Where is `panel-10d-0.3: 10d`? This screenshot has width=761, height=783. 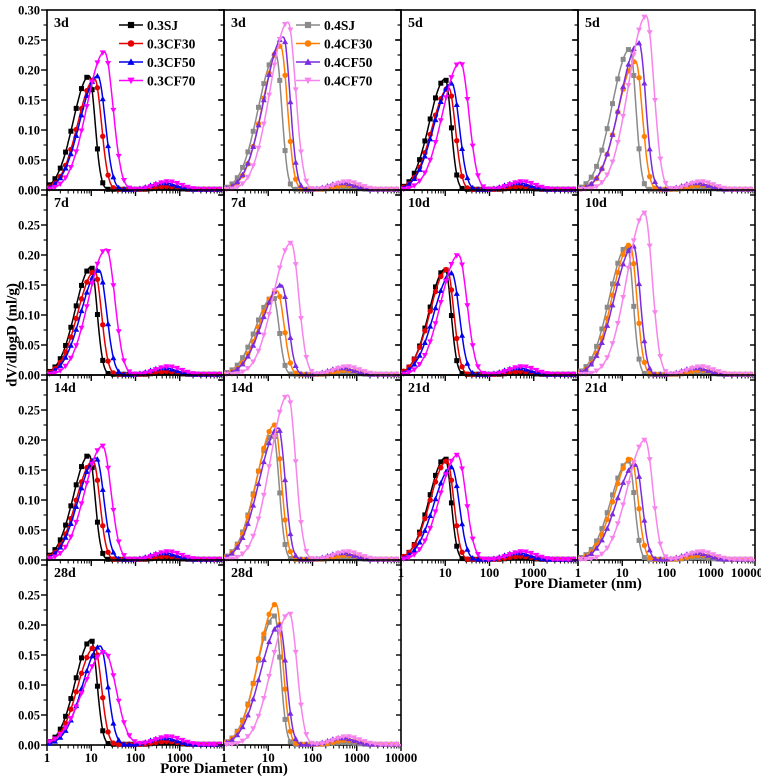 panel-10d-0.3: 10d is located at coordinates (487, 285).